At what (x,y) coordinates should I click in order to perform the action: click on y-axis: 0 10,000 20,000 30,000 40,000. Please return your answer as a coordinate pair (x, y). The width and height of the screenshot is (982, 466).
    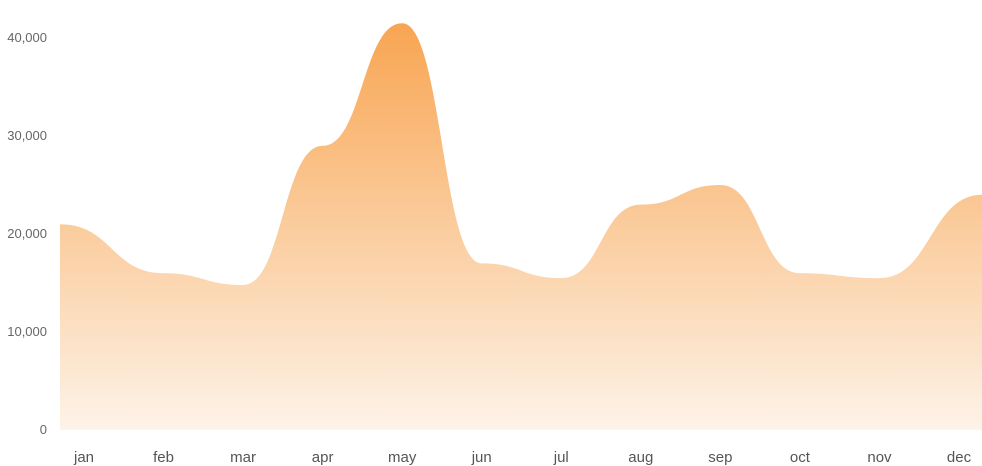
    Looking at the image, I should click on (27, 233).